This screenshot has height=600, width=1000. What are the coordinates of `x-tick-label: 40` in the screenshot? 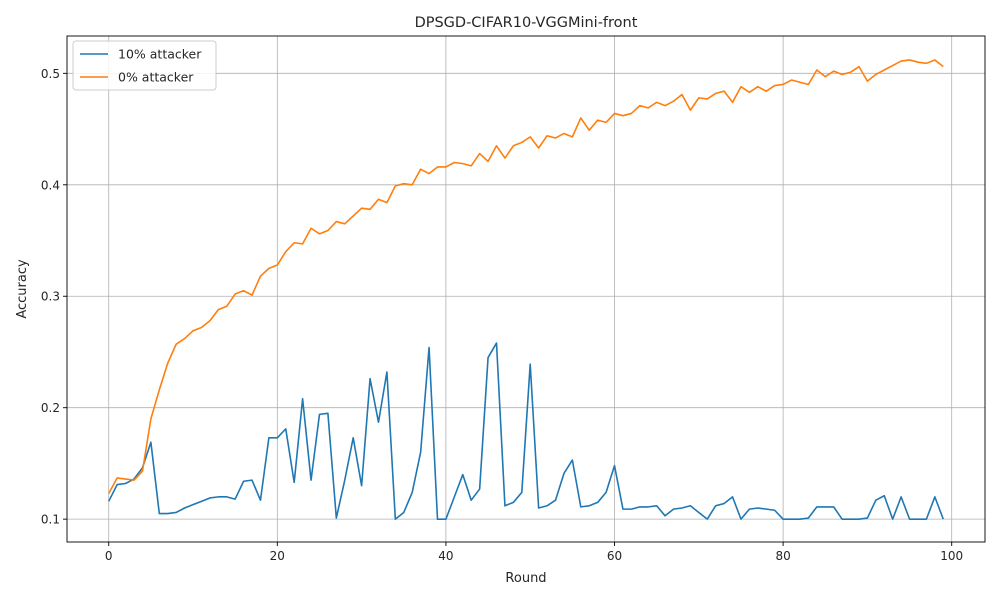 It's located at (445, 556).